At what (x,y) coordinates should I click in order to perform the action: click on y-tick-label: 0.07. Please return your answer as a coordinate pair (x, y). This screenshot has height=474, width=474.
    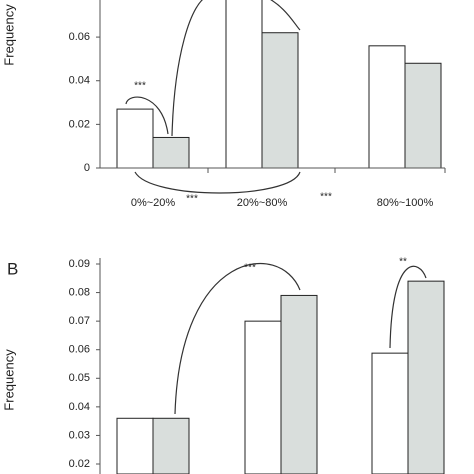
    Looking at the image, I should click on (79, 321).